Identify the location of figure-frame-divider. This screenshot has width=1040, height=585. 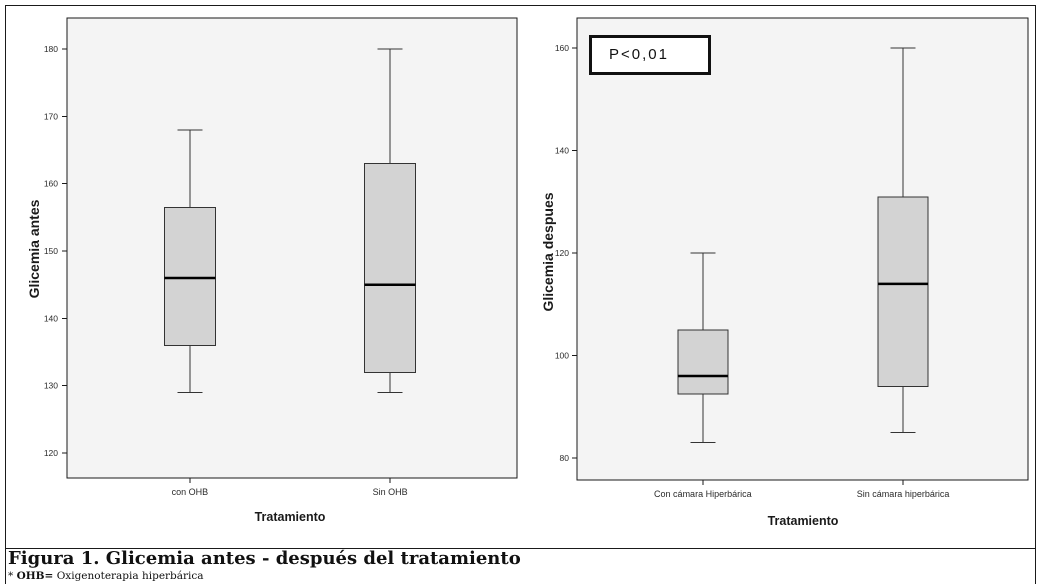
(520, 548).